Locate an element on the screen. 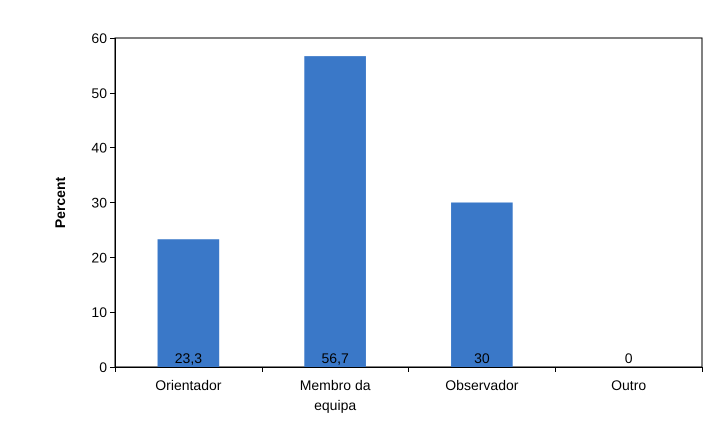 The width and height of the screenshot is (718, 448). data-label: 0 is located at coordinates (628, 358).